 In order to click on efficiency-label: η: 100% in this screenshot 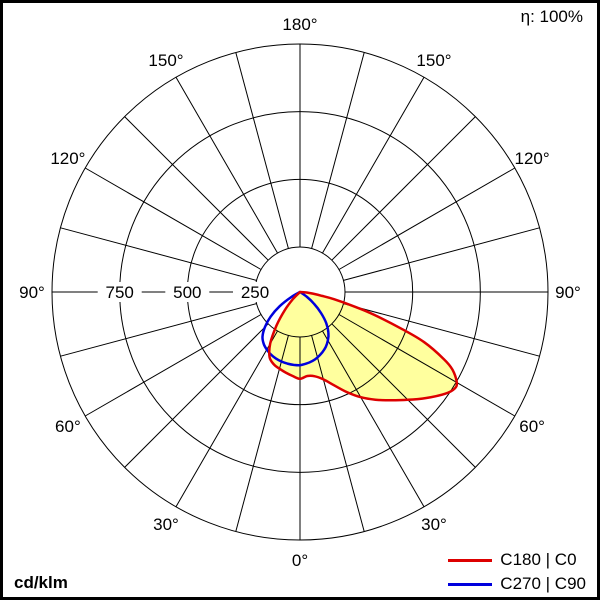, I will do `click(551, 16)`.